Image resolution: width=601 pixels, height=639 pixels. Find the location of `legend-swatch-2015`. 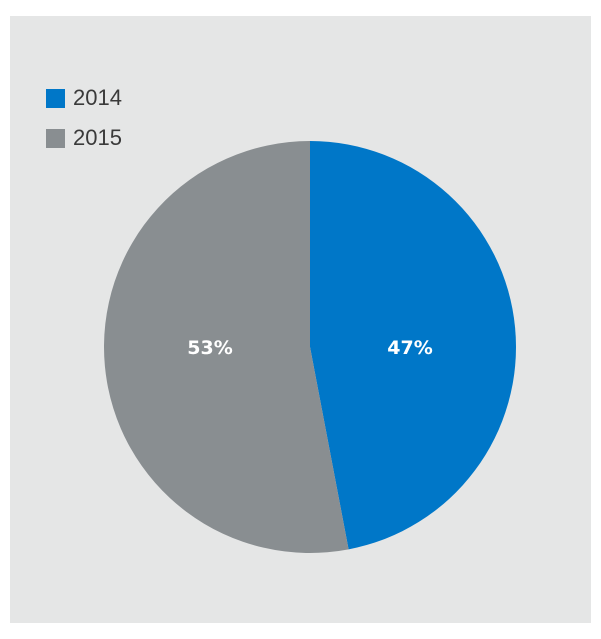

legend-swatch-2015 is located at coordinates (55, 138).